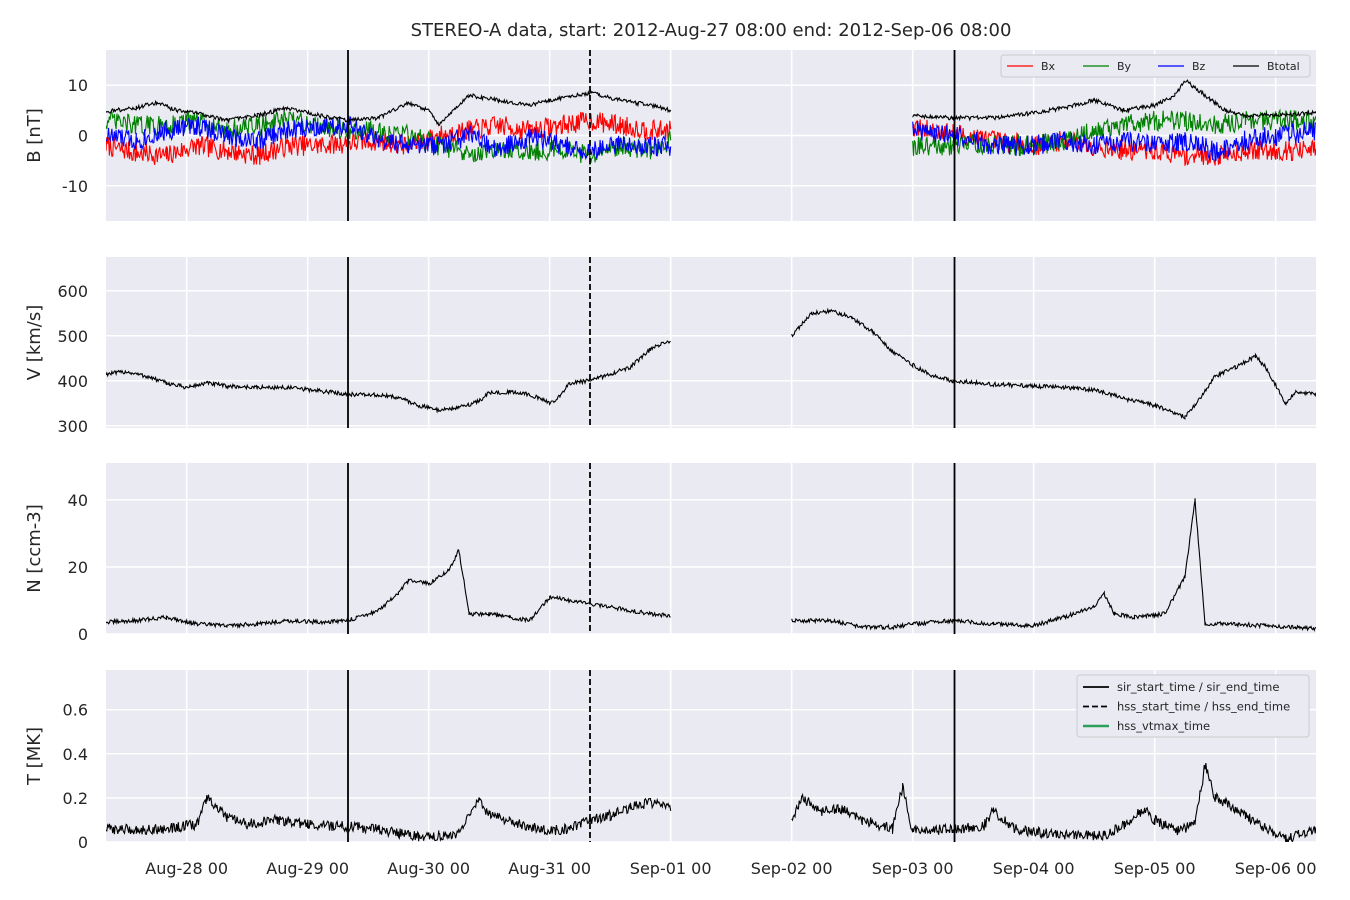 The width and height of the screenshot is (1350, 900). I want to click on legend-label-bz: Bz, so click(1199, 66).